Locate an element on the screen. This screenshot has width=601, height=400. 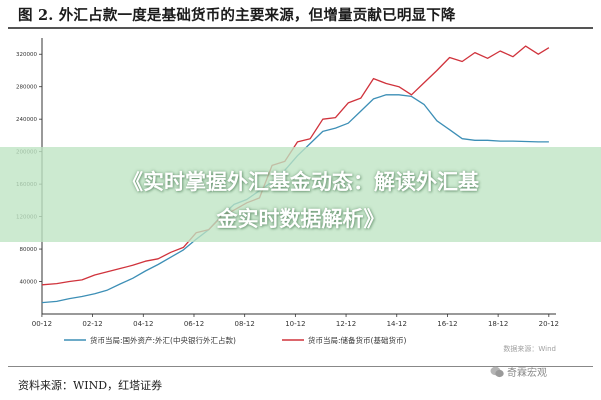
x-tick-label: 10-12 is located at coordinates (295, 324).